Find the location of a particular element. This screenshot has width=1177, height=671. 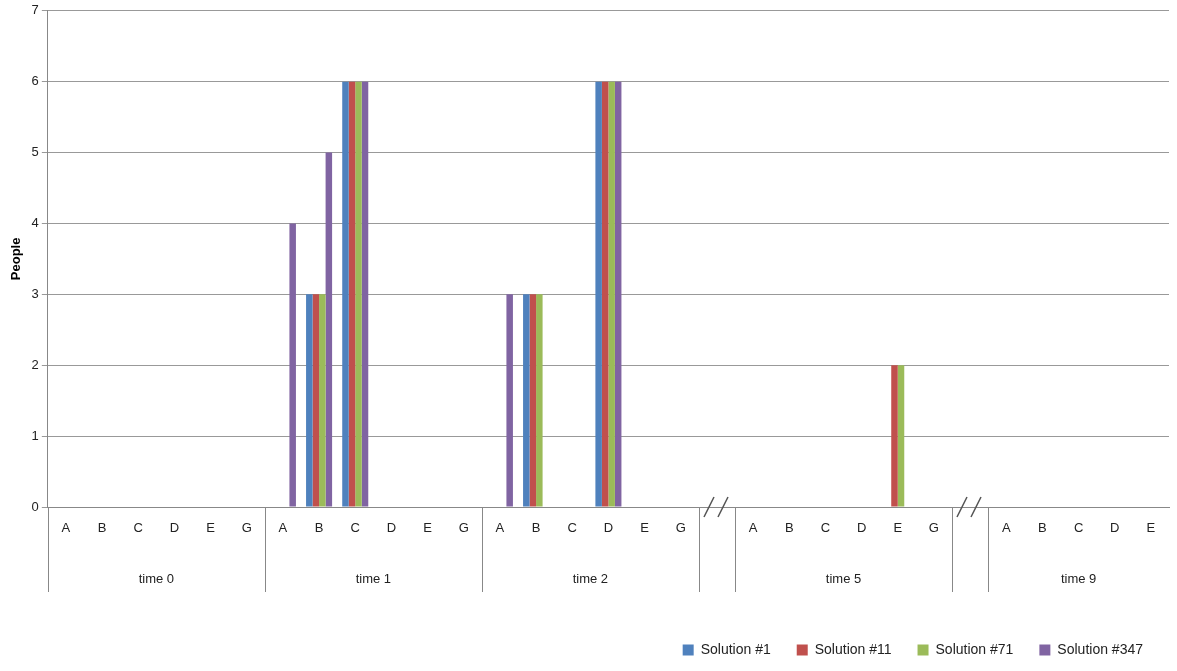

legend-label: Solution #1 is located at coordinates (735, 648).